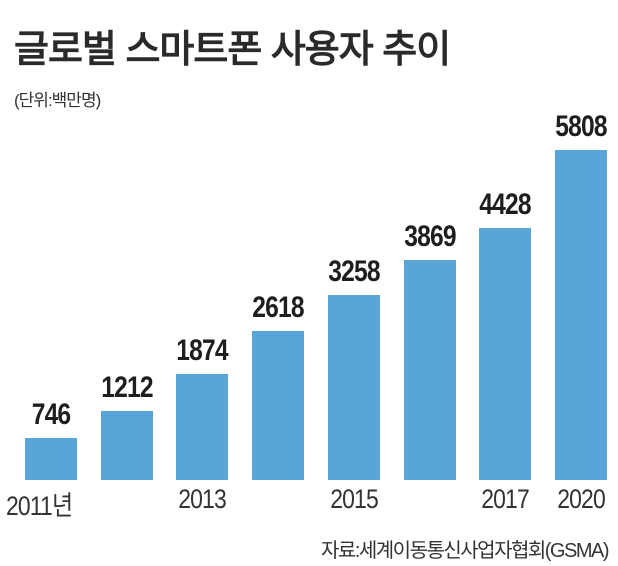  I want to click on x-tick-label: 2011년, so click(39, 506).